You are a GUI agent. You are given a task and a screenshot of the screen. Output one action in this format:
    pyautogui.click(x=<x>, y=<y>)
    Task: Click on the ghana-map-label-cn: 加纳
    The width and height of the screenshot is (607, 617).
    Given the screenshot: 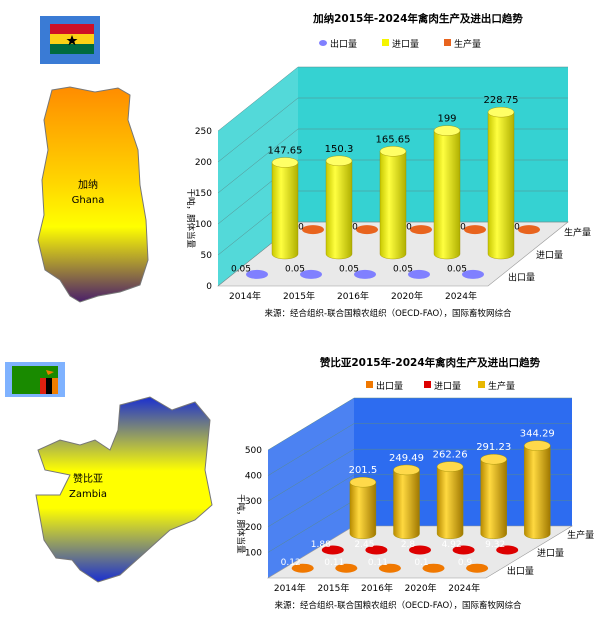 What is the action you would take?
    pyautogui.click(x=88, y=184)
    